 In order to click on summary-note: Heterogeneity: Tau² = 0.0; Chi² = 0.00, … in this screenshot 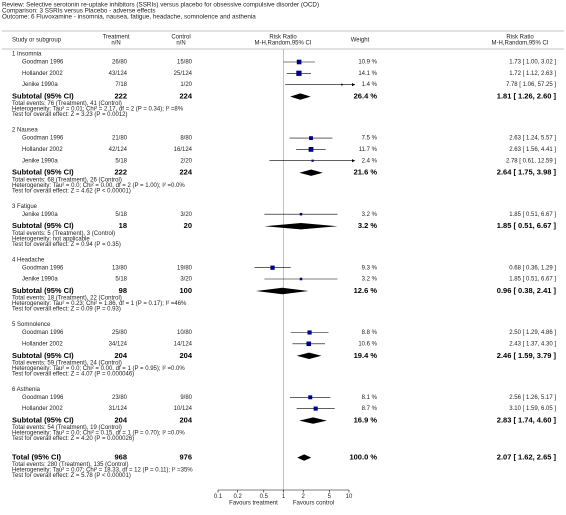, I will do `click(98, 369)`.